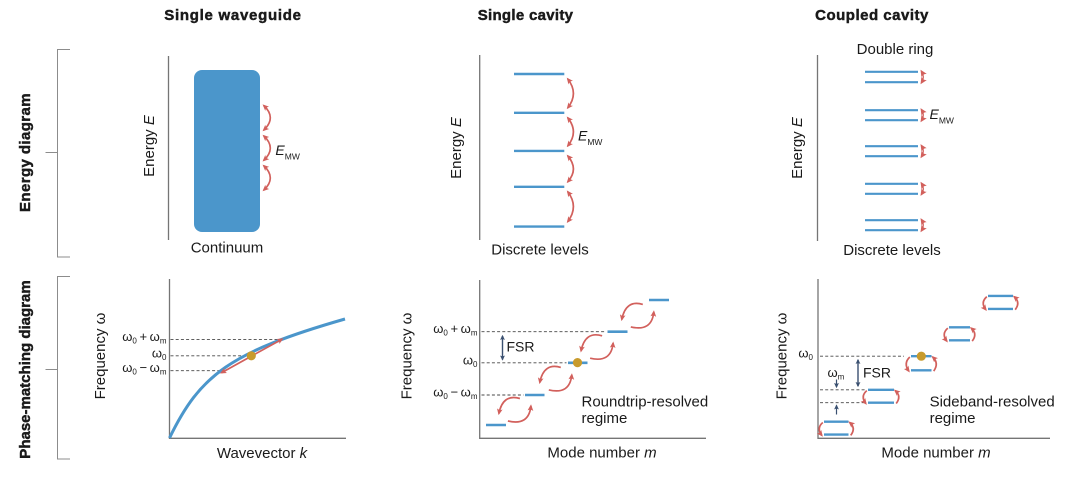 The image size is (1080, 479). What do you see at coordinates (526, 15) in the screenshot?
I see `svg-text: Single cavity` at bounding box center [526, 15].